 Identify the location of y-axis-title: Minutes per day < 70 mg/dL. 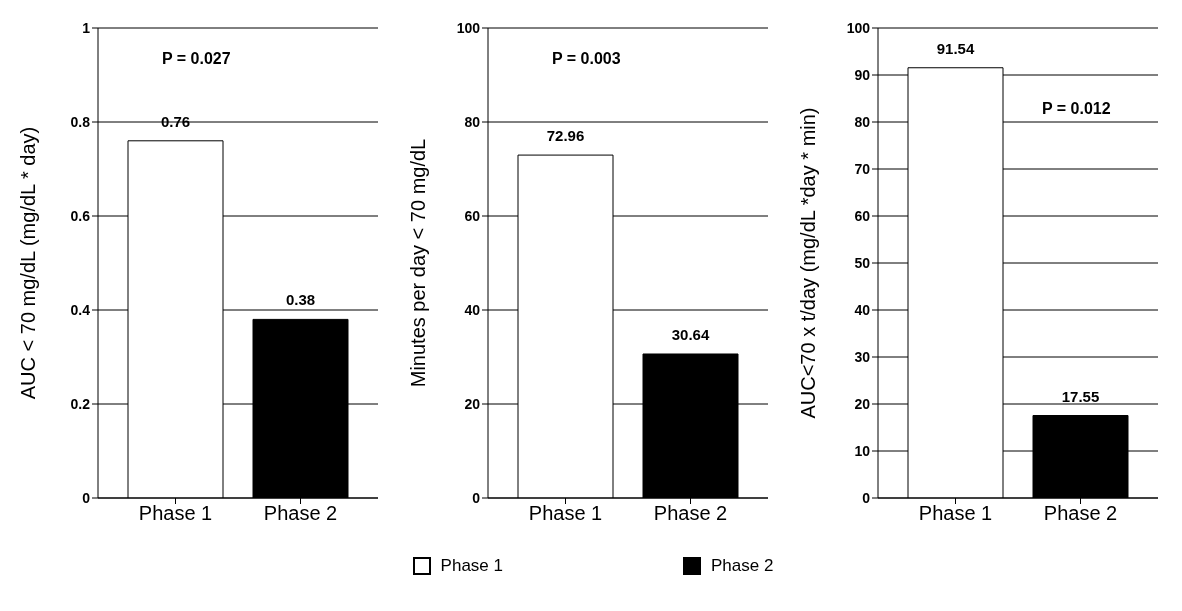
(418, 263).